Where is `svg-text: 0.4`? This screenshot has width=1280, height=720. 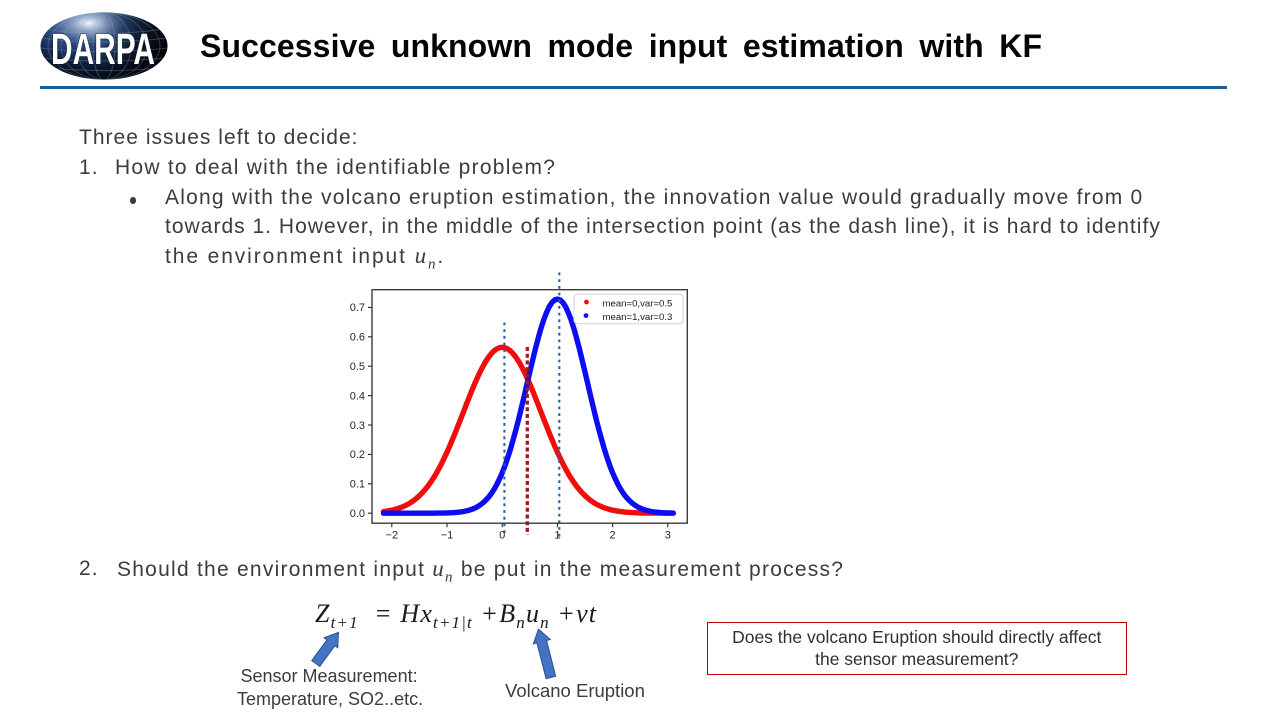
svg-text: 0.4 is located at coordinates (357, 396).